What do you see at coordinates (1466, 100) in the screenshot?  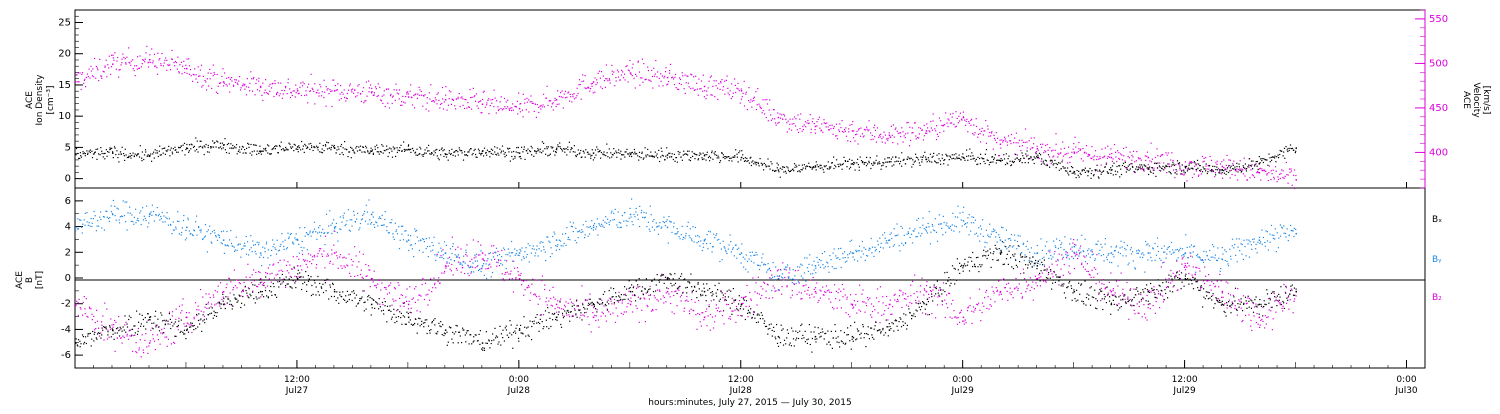 I see `top-right-label-line1: ACE` at bounding box center [1466, 100].